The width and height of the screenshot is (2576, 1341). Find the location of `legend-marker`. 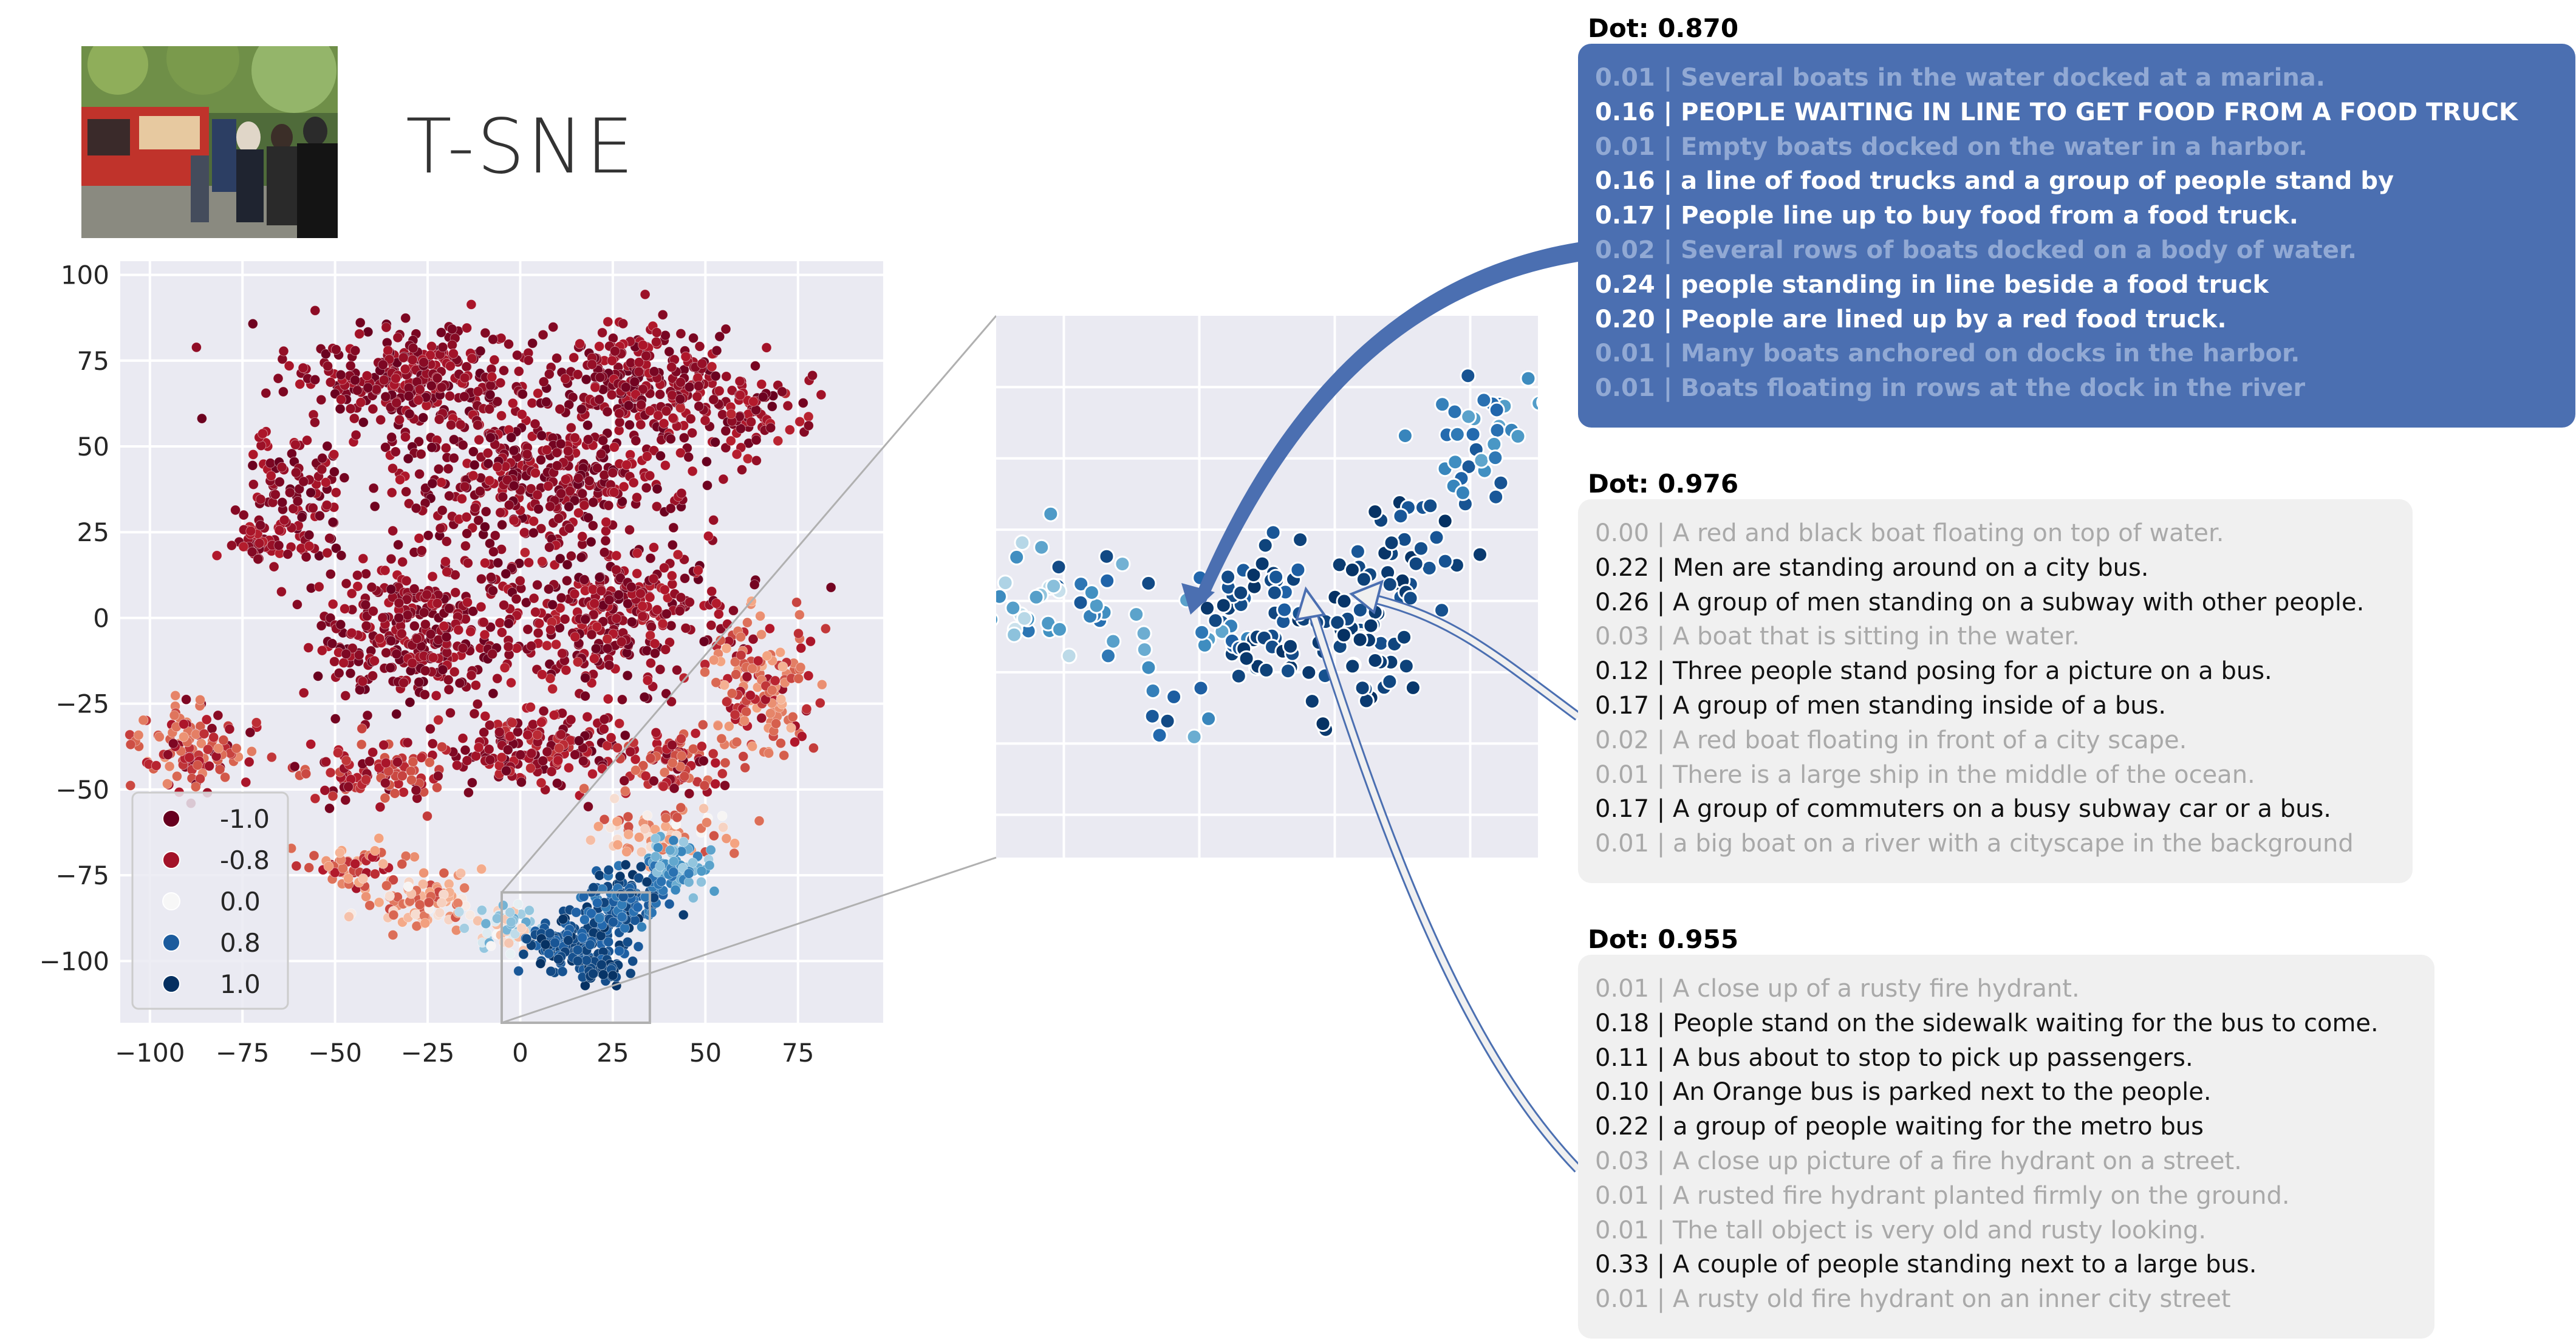

legend-marker is located at coordinates (171, 942).